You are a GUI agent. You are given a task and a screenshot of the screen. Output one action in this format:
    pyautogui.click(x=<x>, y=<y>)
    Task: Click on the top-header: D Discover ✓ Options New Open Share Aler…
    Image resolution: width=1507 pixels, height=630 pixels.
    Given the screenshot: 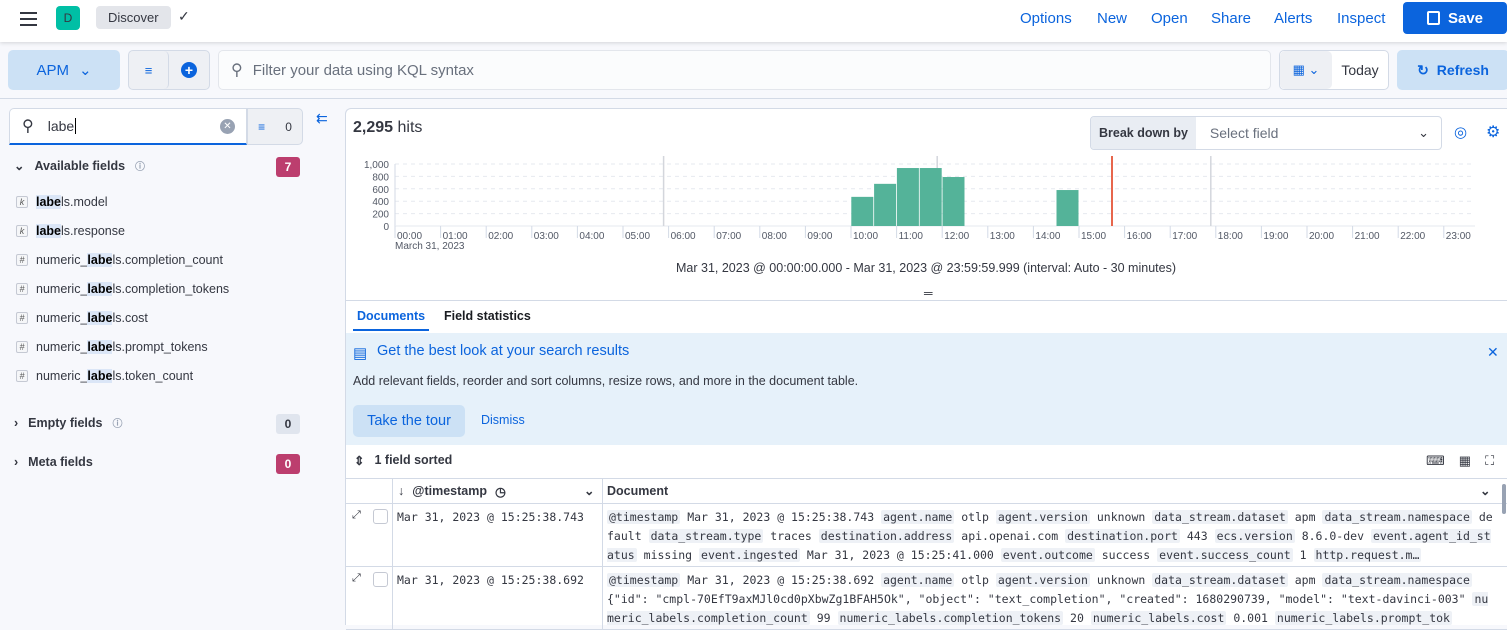 What is the action you would take?
    pyautogui.click(x=753, y=21)
    